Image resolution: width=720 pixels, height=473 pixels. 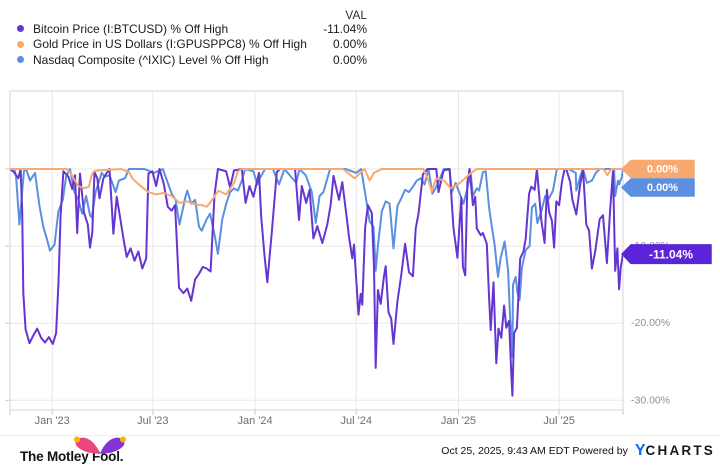 I want to click on ycharts-logo: Y CHARTS, so click(x=674, y=450).